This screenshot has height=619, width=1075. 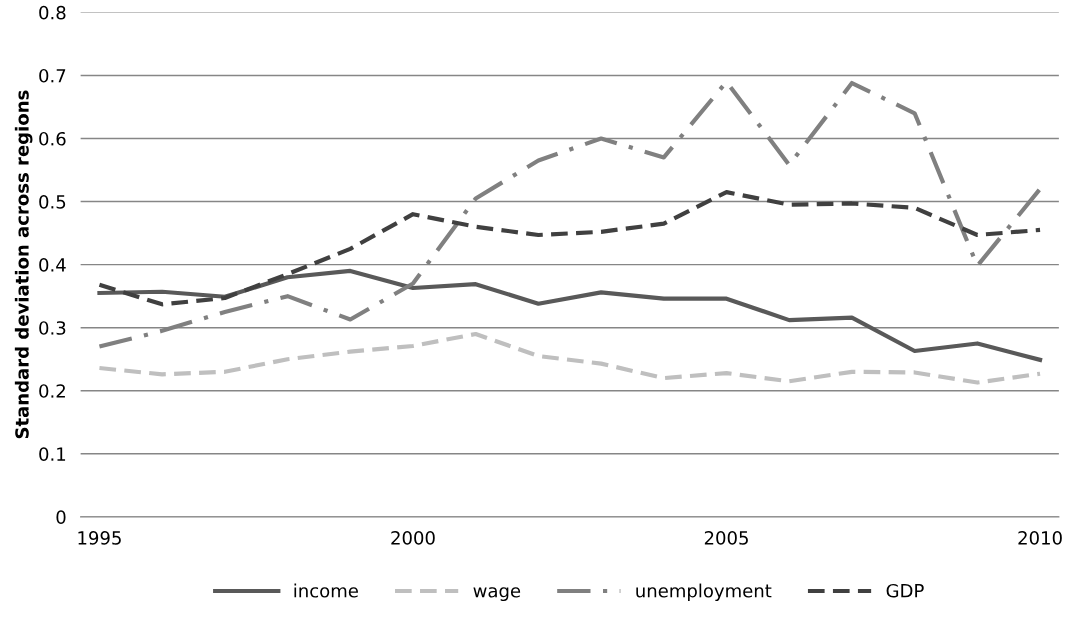 I want to click on y-tick-label: 0.6, so click(x=52, y=138).